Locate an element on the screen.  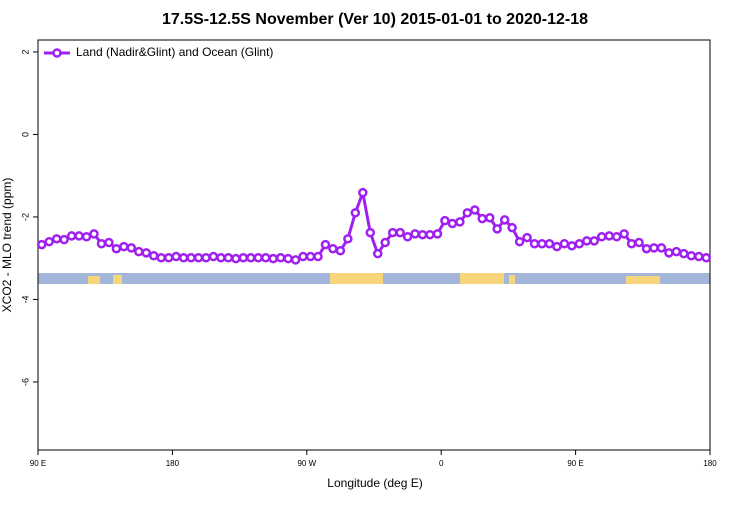
y-axis-label: XCO2 - MLO trend (ppm) is located at coordinates (7, 245).